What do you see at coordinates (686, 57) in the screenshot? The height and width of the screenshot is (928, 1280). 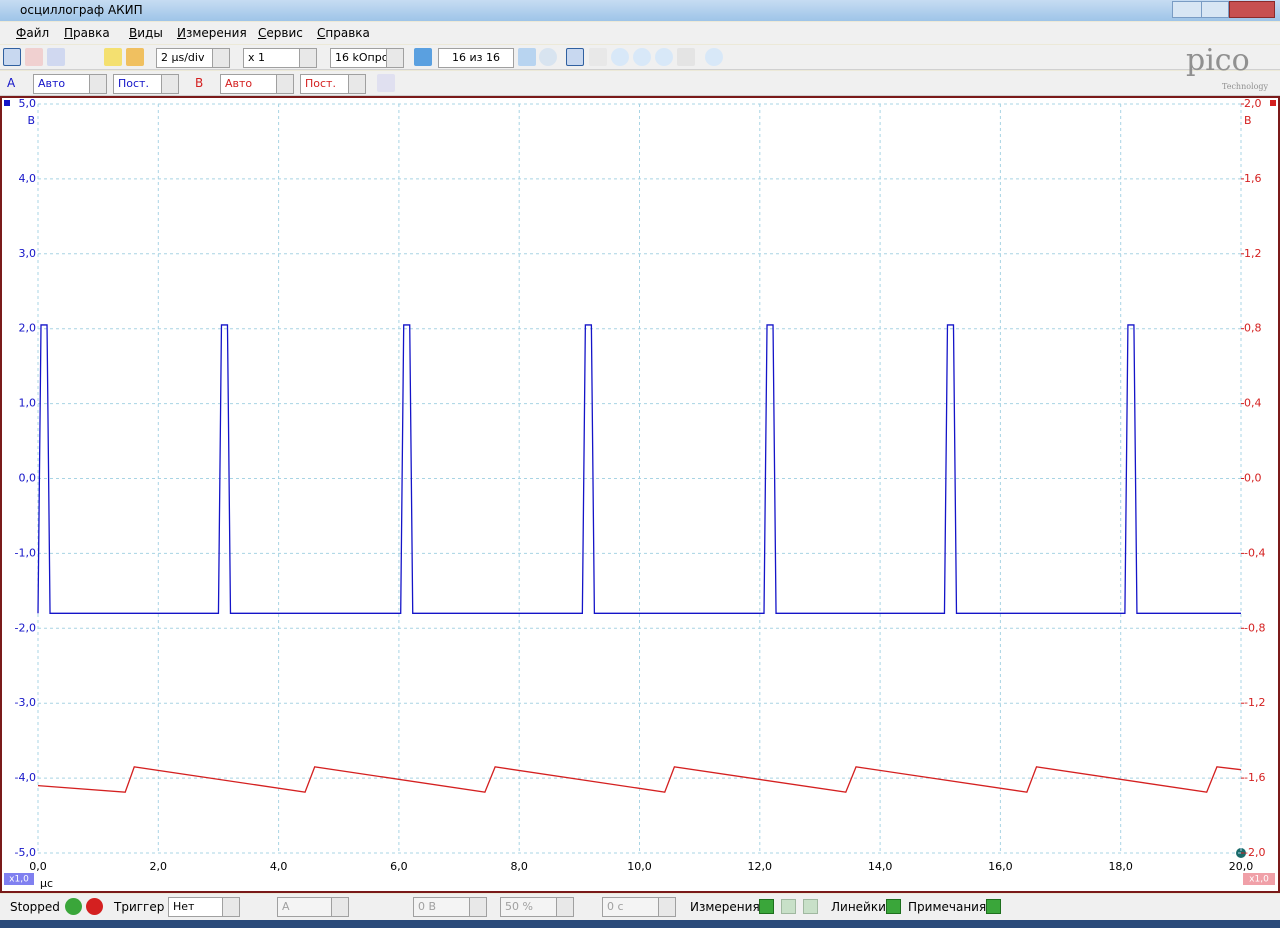 I see `undo-zoom` at bounding box center [686, 57].